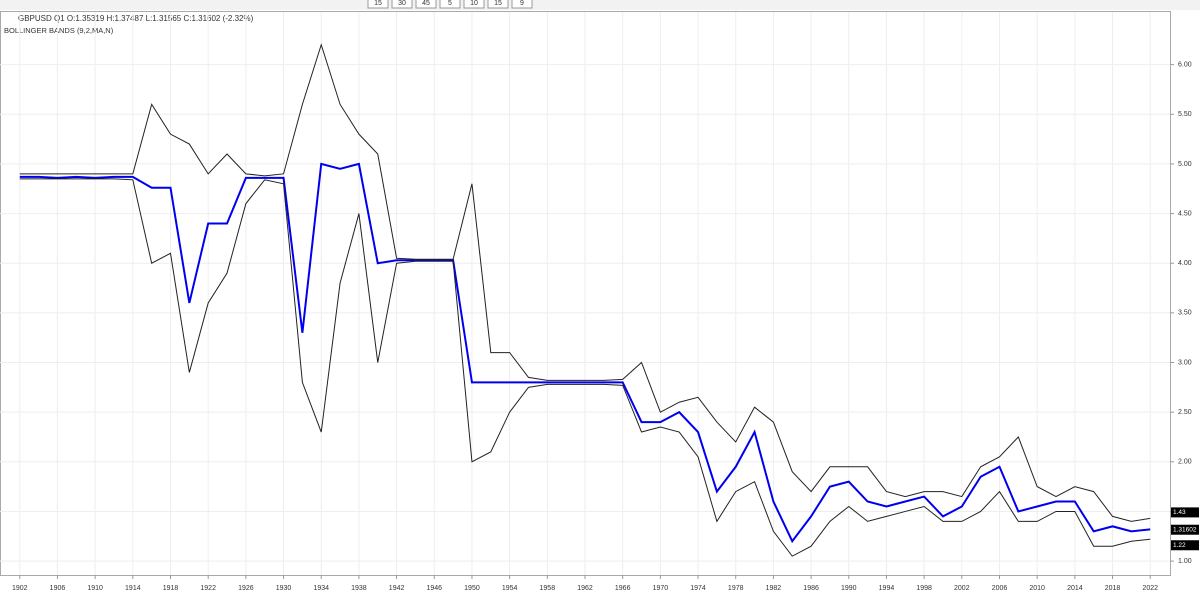 The width and height of the screenshot is (1200, 600). I want to click on y-tick-label: 1.00, so click(1185, 561).